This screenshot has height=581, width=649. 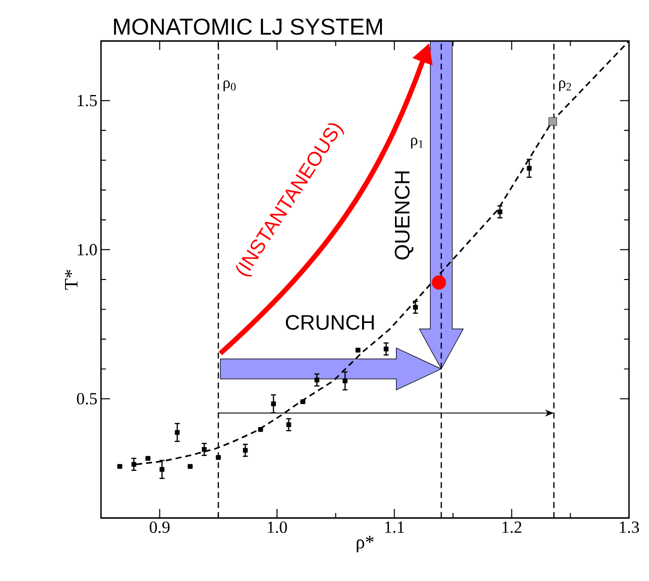 What do you see at coordinates (404, 215) in the screenshot?
I see `annotation: QUENCH` at bounding box center [404, 215].